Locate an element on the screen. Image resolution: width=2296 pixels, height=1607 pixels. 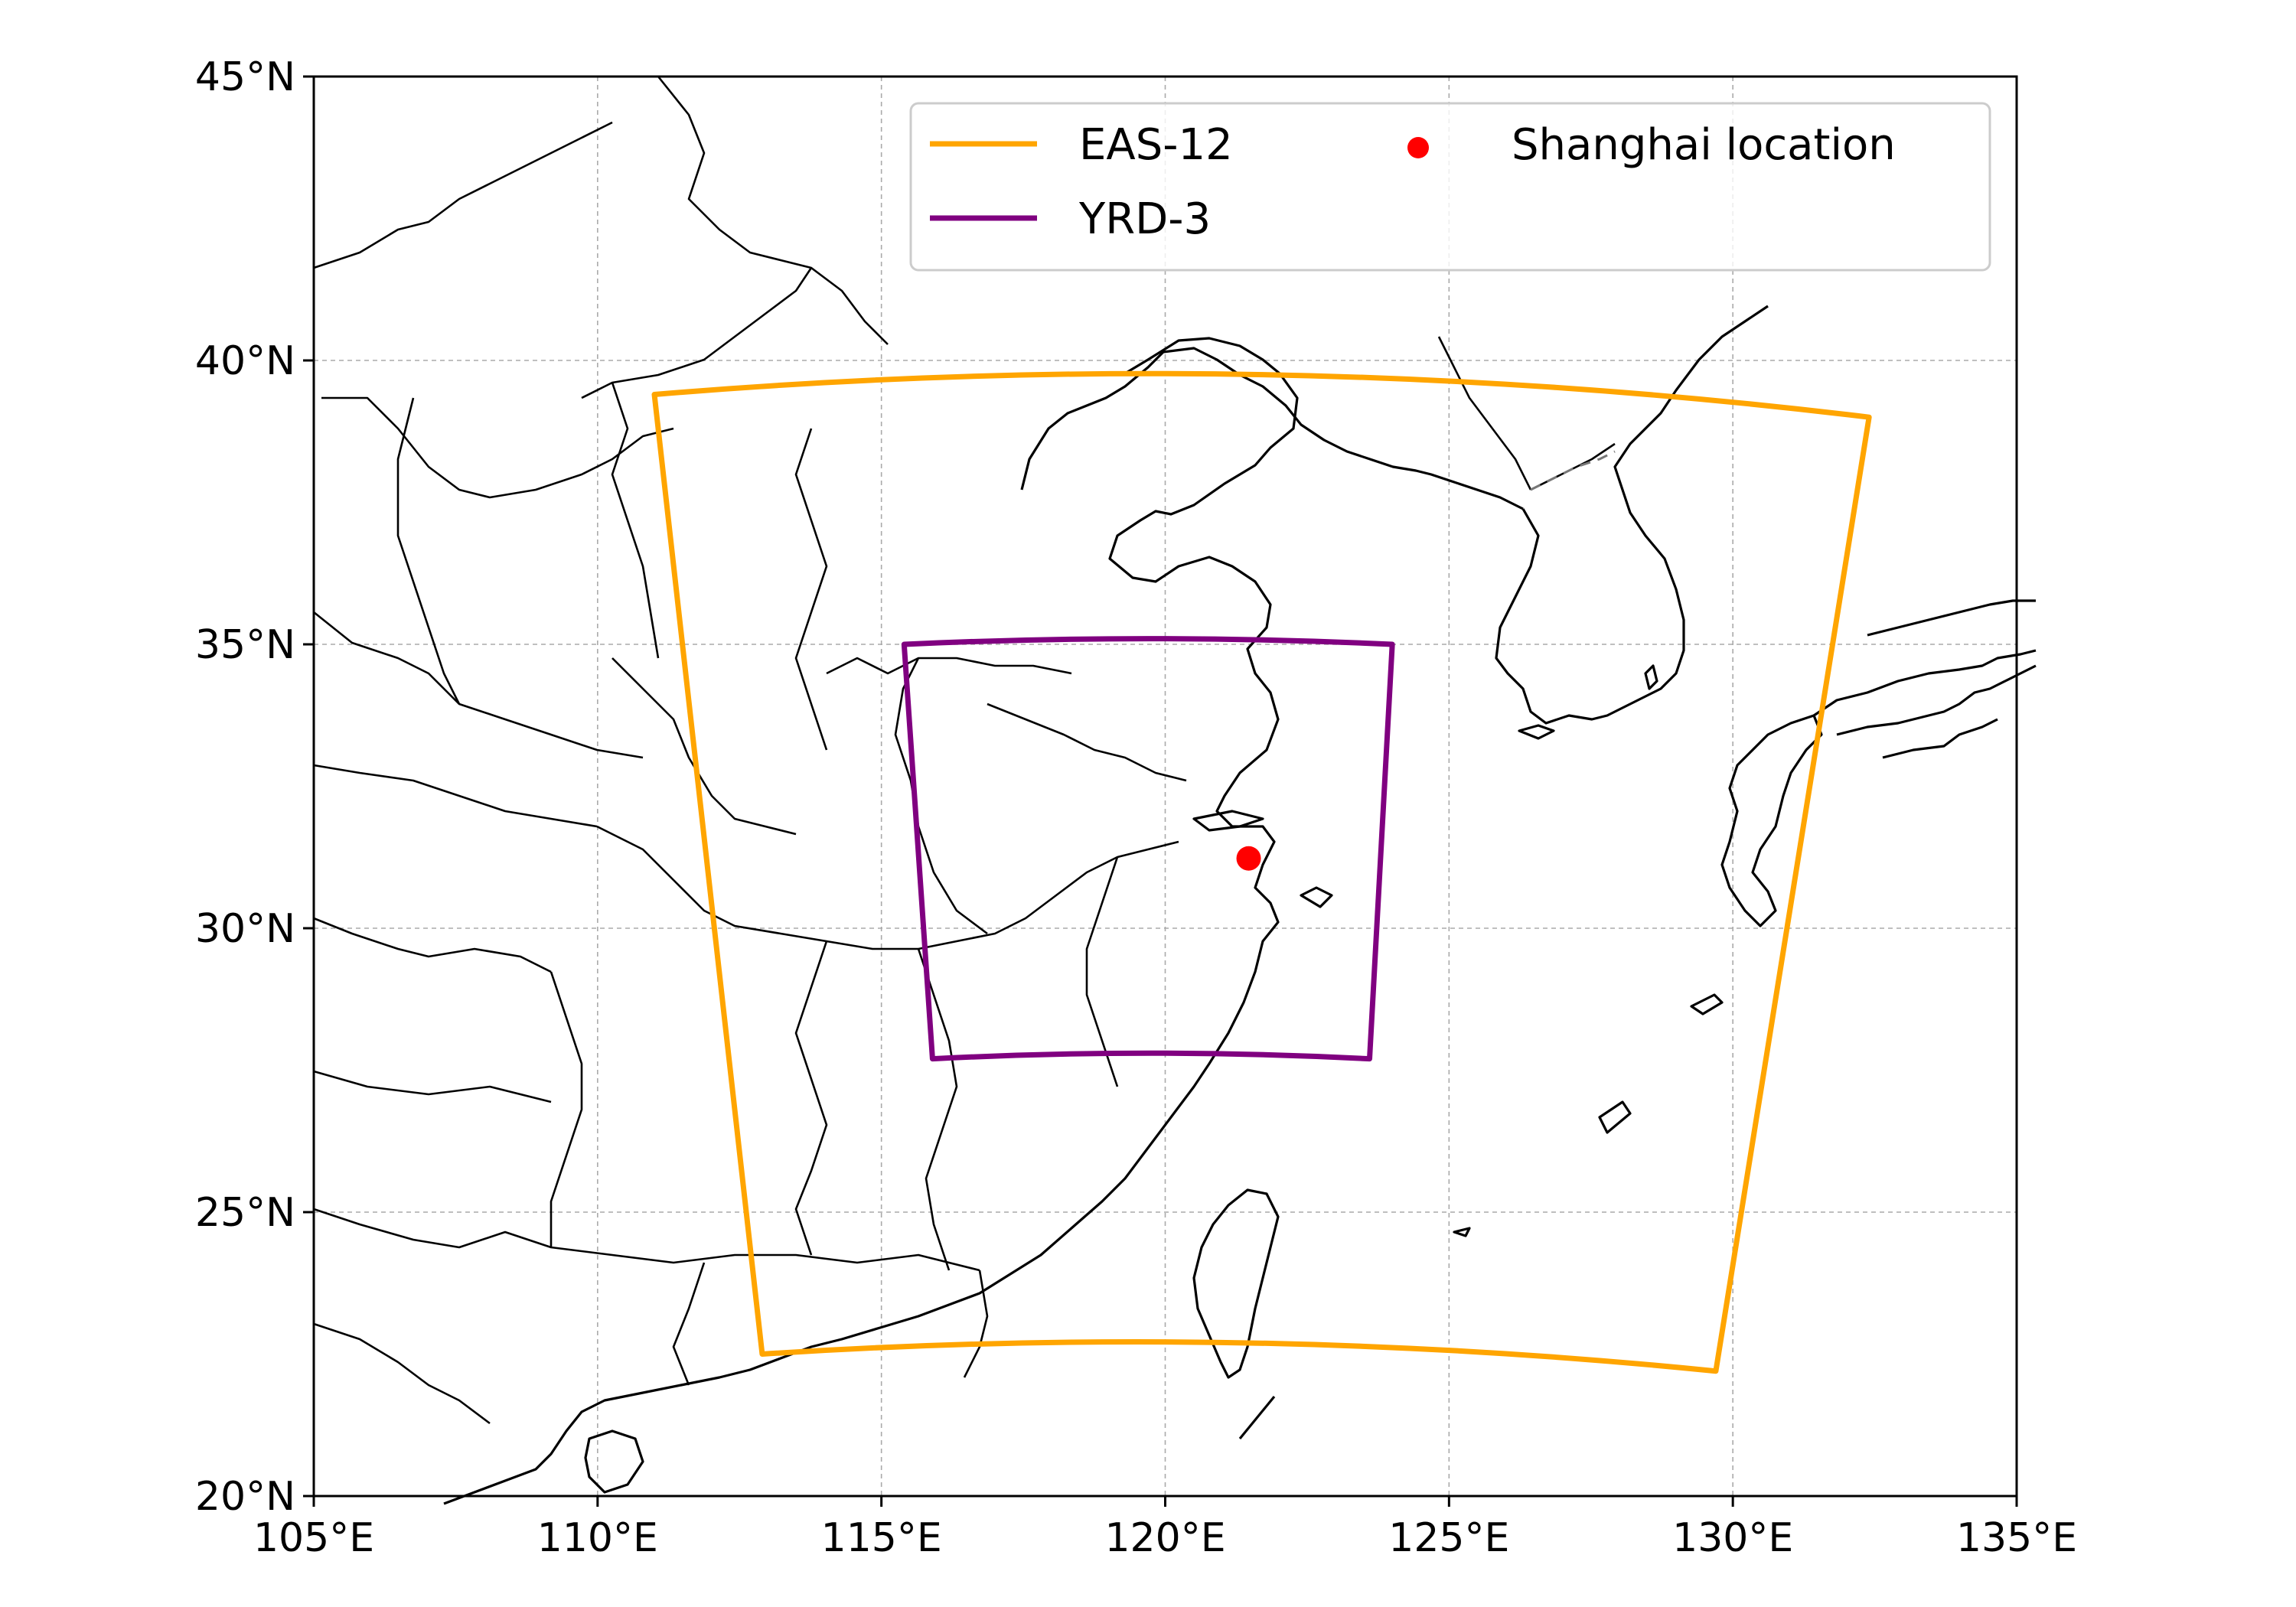
marker-shanghai is located at coordinates (1248, 858).